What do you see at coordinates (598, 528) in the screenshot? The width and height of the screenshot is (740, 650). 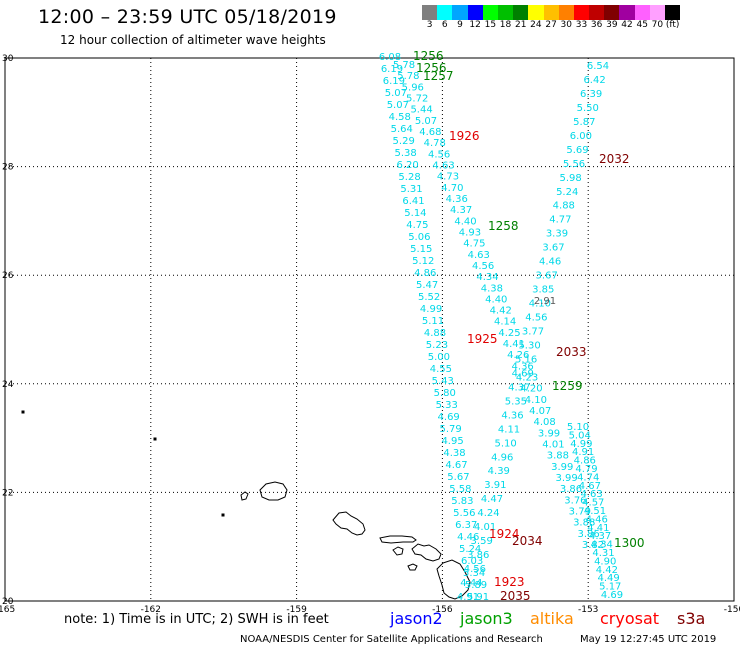 I see `swh-value: 4.41` at bounding box center [598, 528].